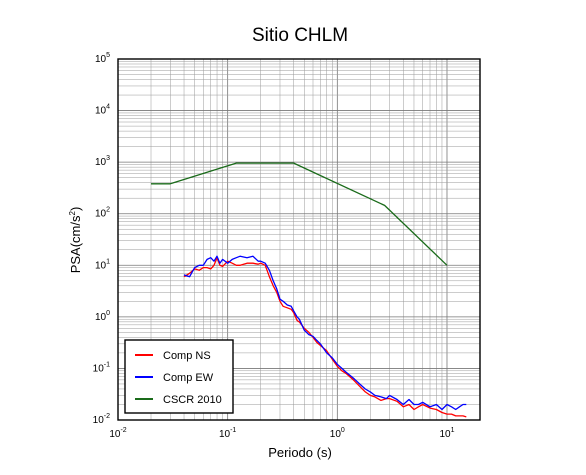  Describe the element at coordinates (108, 261) in the screenshot. I see `y-tick-label-exp: 1` at that location.